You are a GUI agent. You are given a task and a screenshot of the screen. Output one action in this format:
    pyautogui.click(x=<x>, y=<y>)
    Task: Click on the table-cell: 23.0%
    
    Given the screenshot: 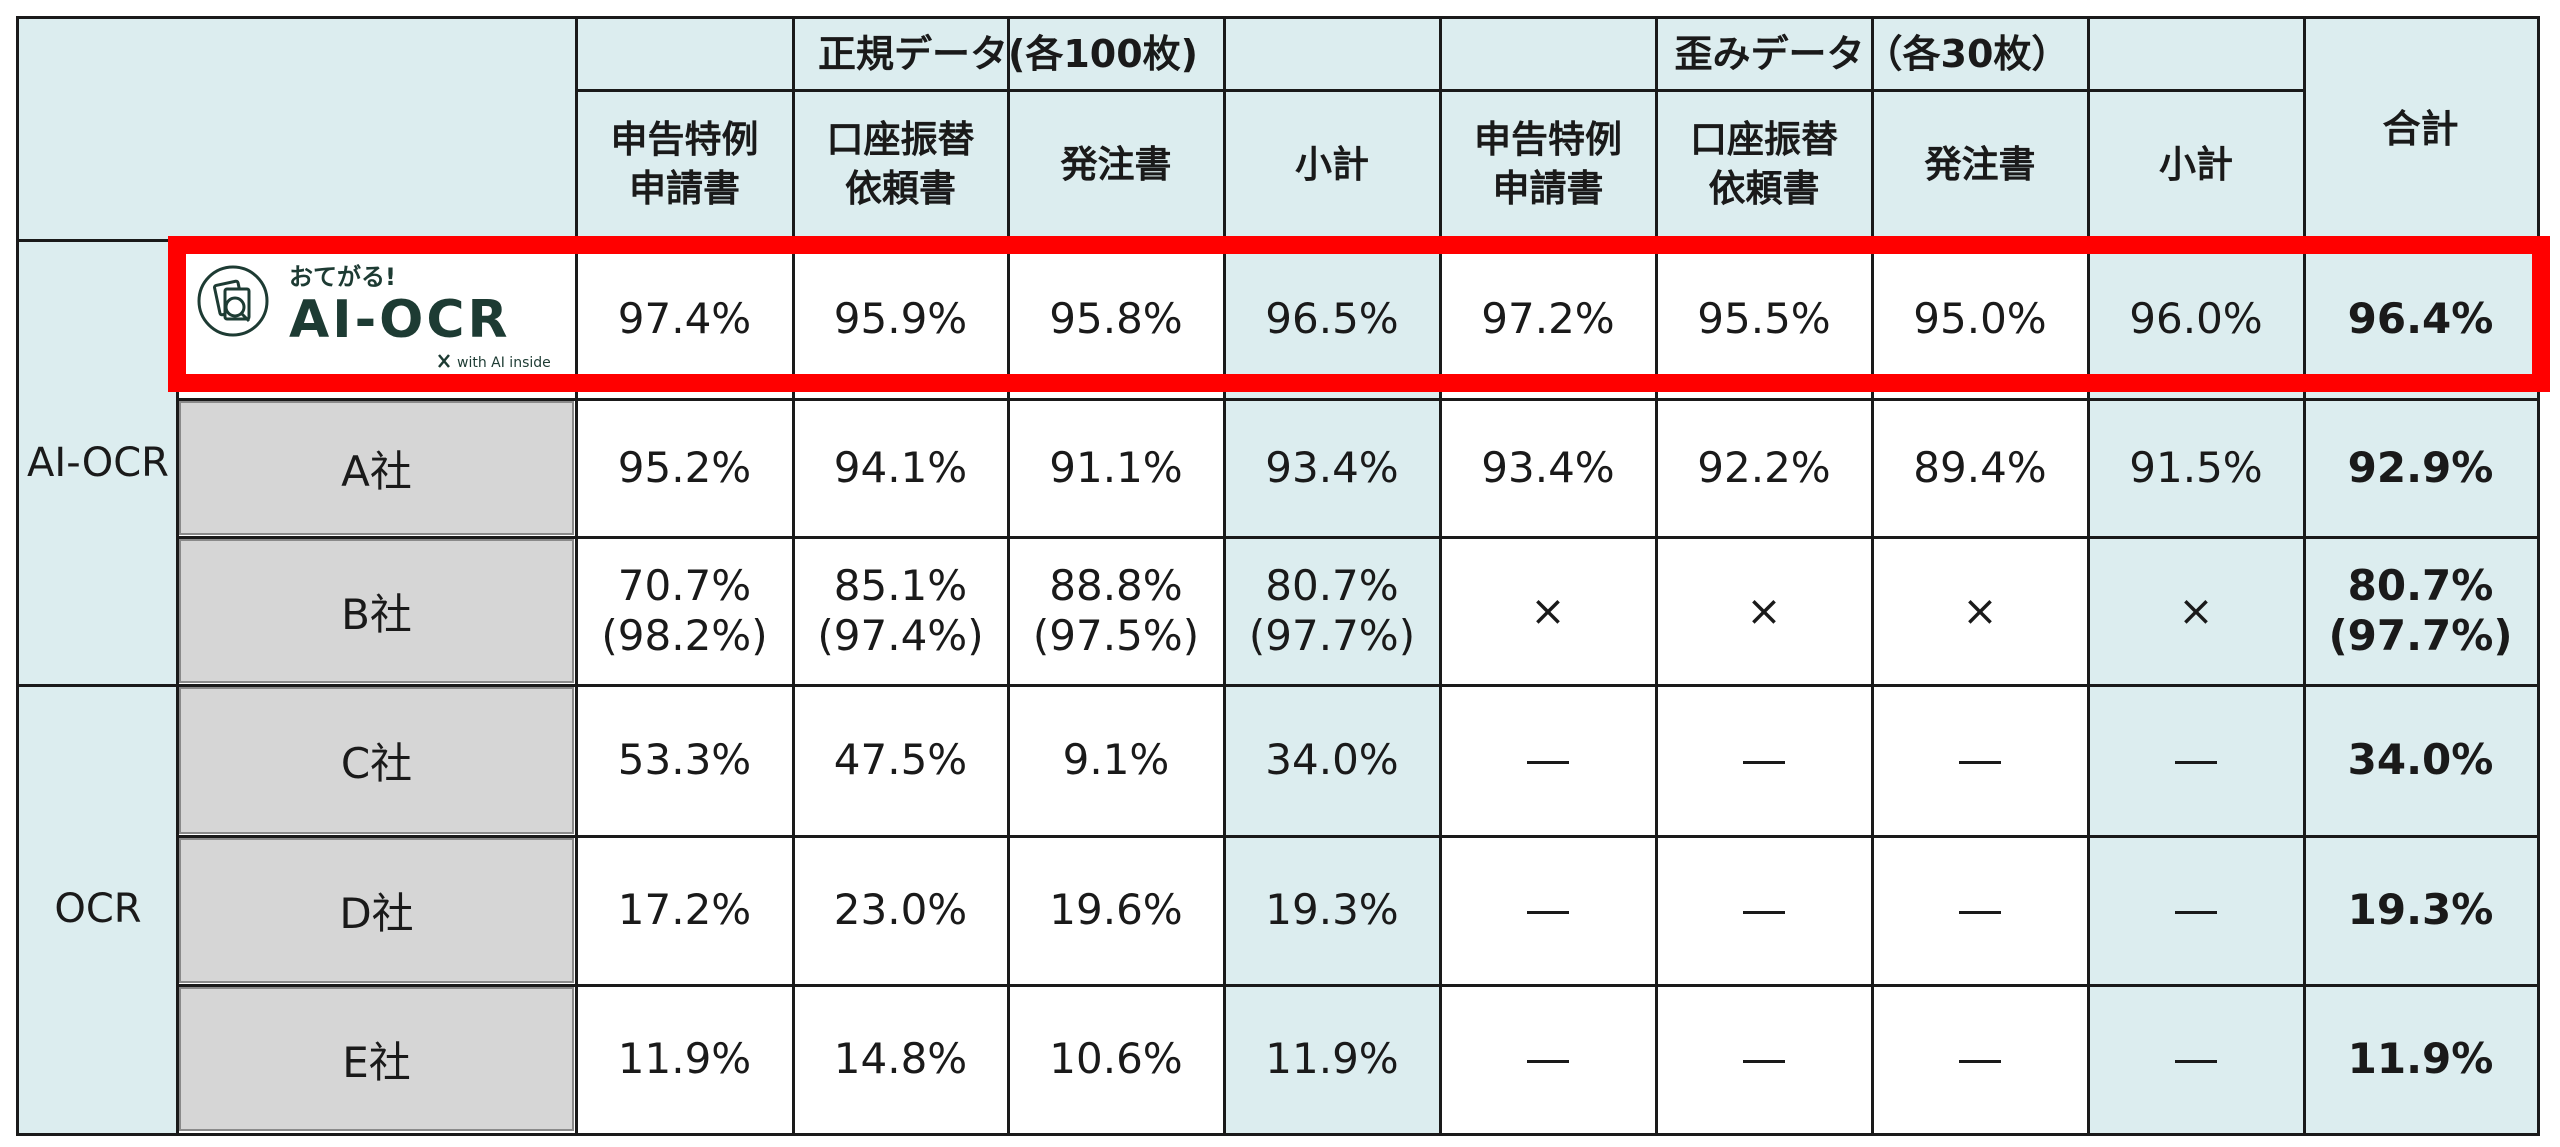 What is the action you would take?
    pyautogui.click(x=900, y=910)
    